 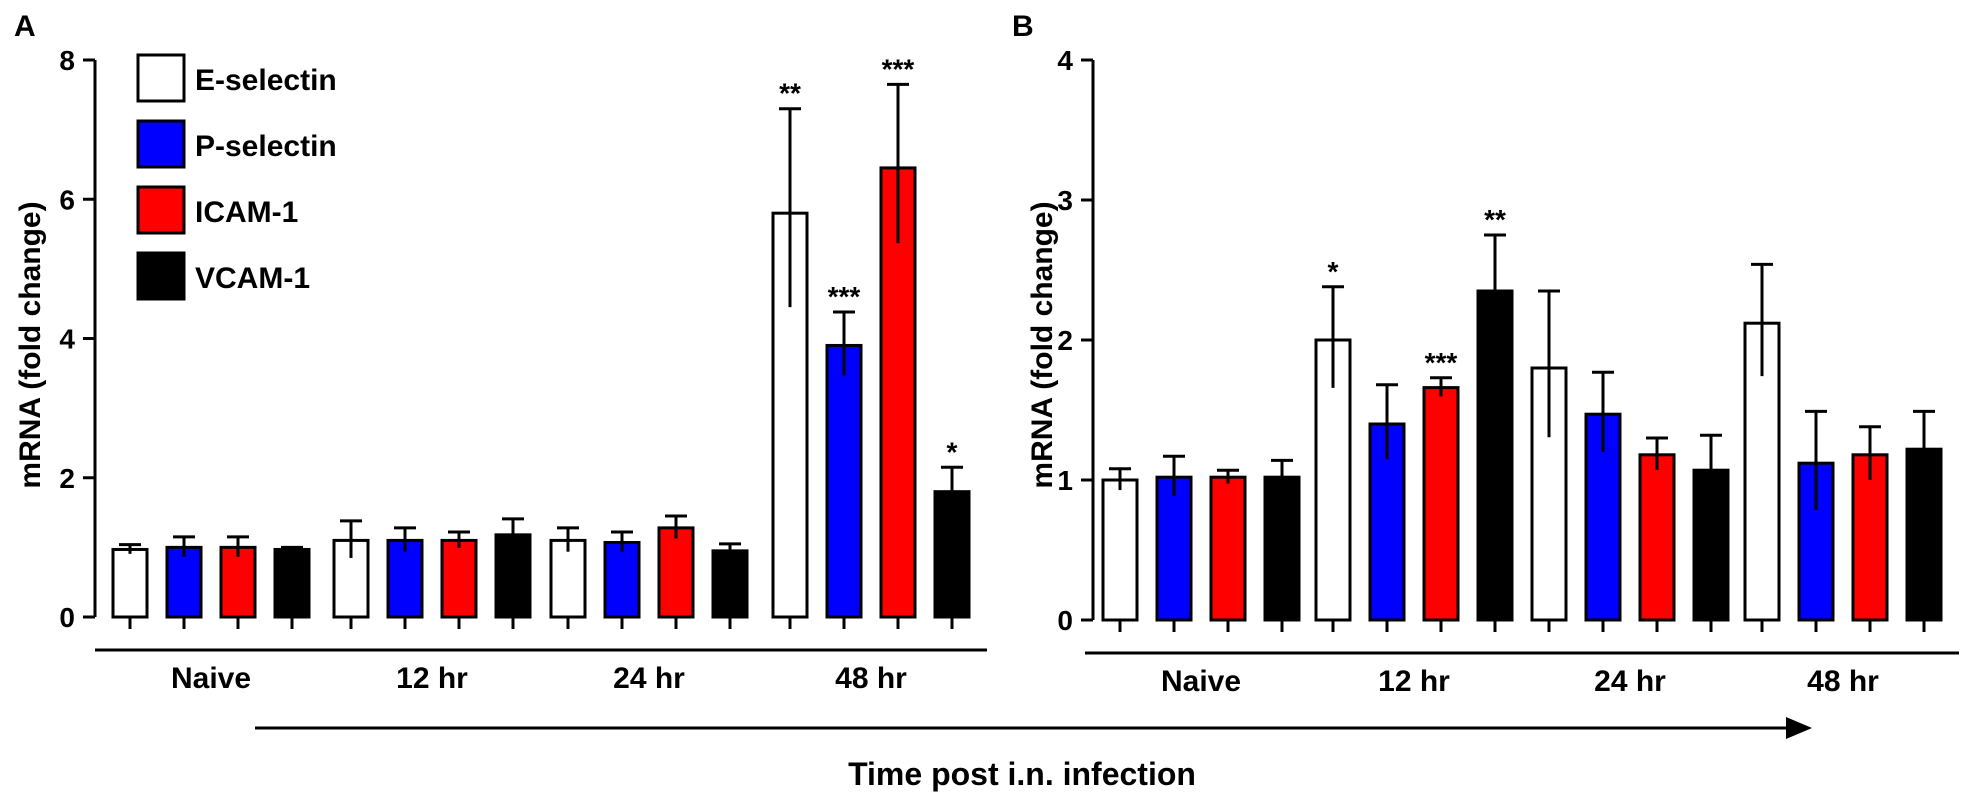 I want to click on y-tick-label: 1, so click(x=1065, y=480).